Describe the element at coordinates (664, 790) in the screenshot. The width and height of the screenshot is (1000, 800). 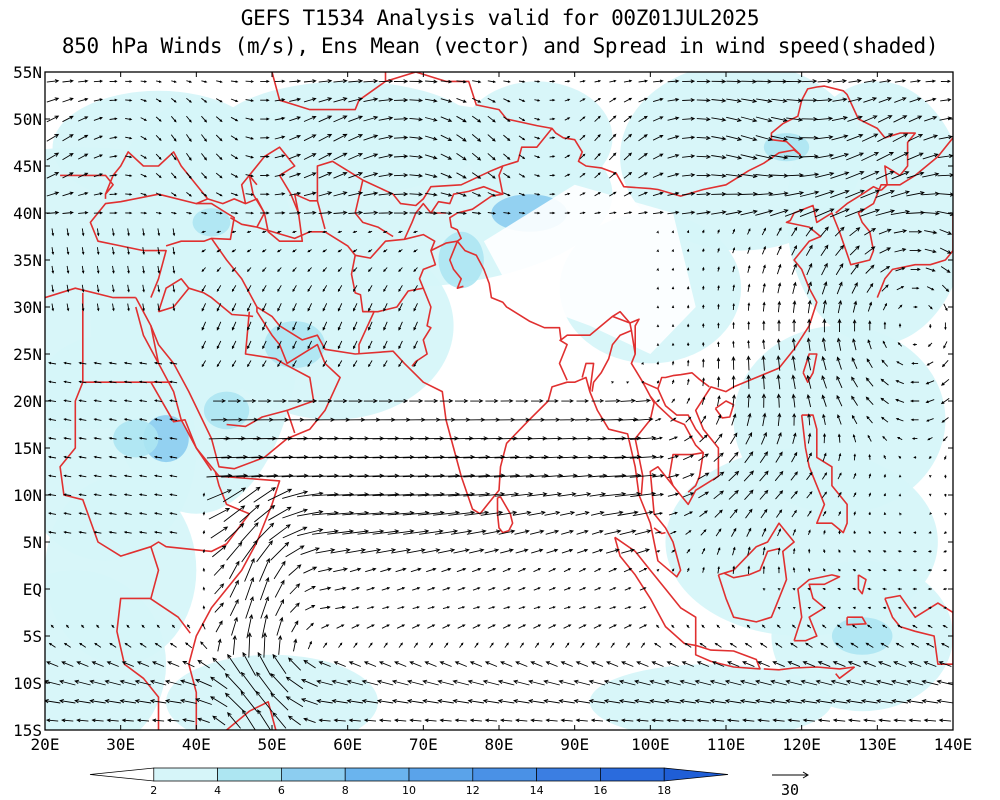
I see `colorbar-label: 18` at that location.